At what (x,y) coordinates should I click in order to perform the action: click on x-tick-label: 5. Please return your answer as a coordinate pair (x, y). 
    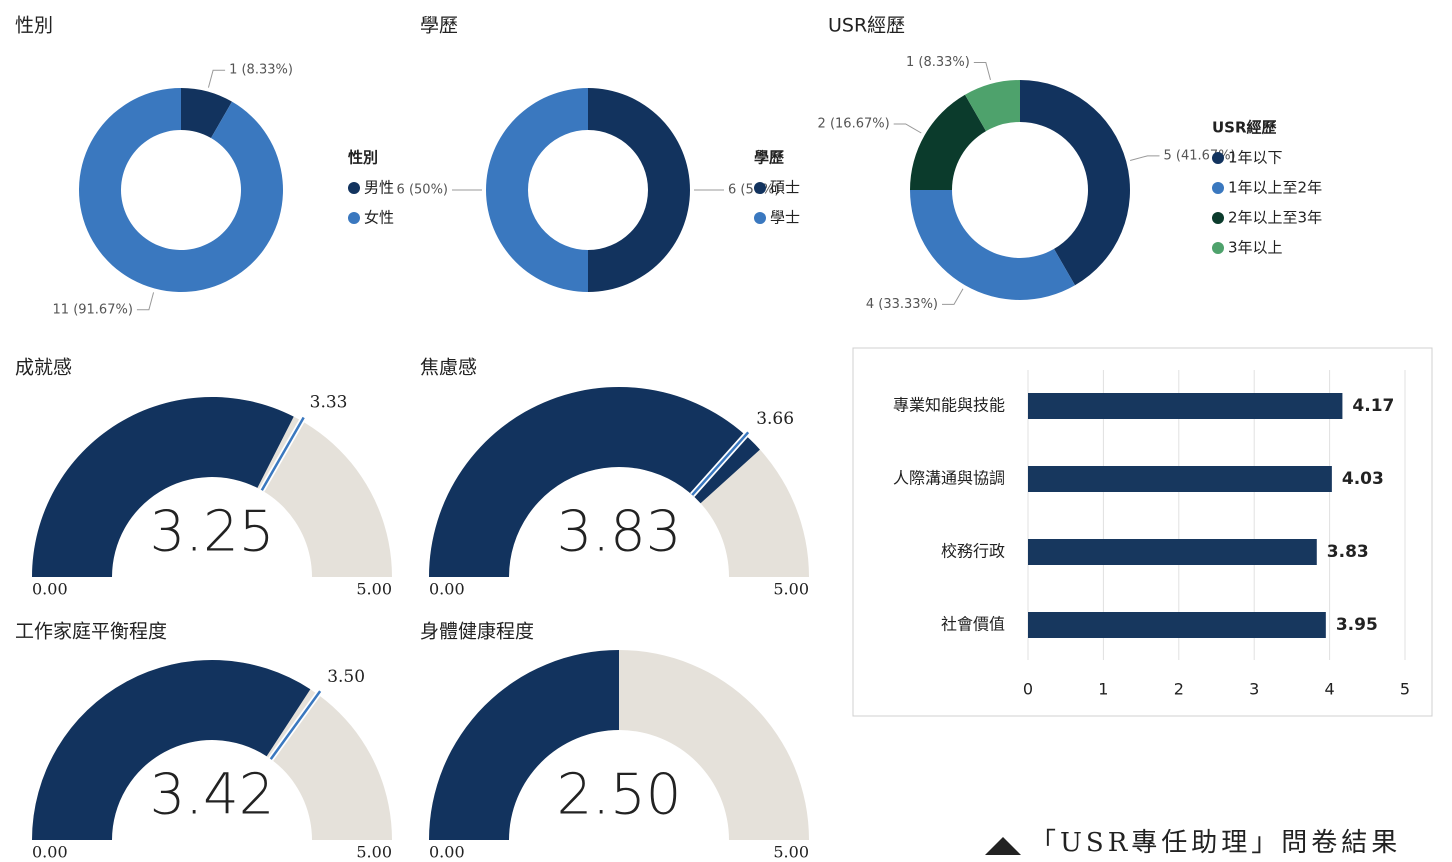
    Looking at the image, I should click on (1405, 689).